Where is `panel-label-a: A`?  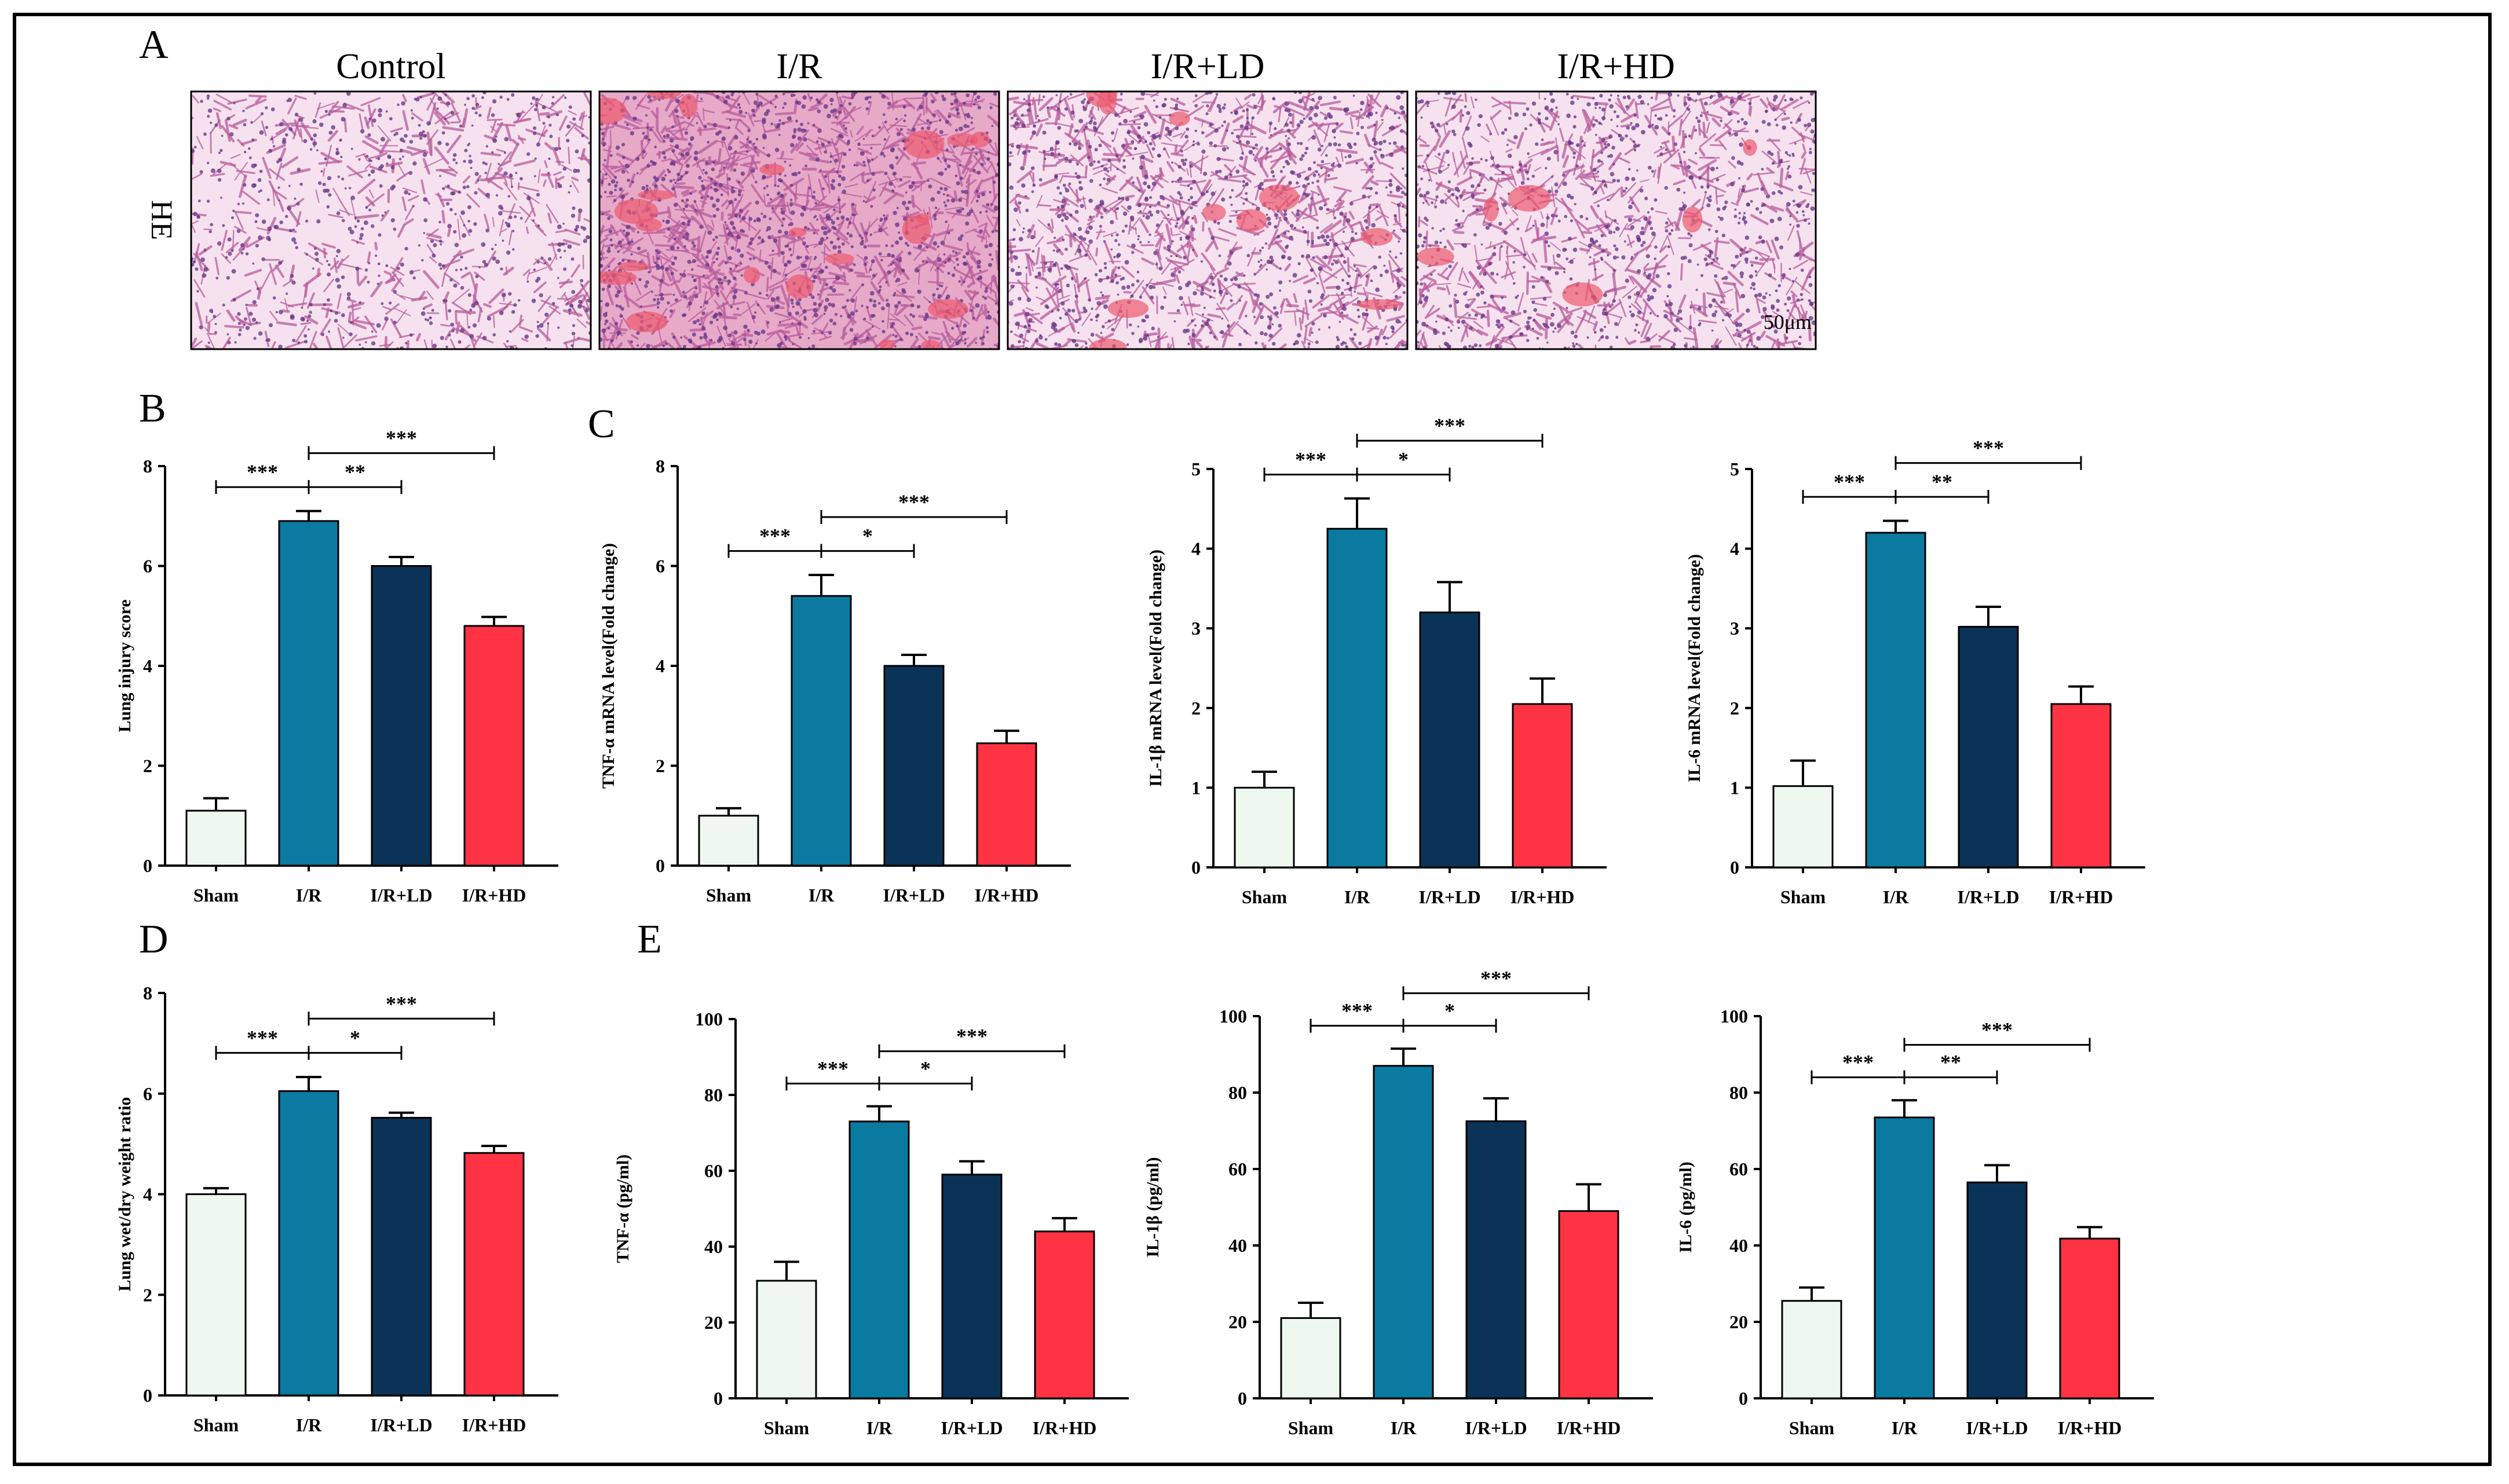 panel-label-a: A is located at coordinates (154, 45).